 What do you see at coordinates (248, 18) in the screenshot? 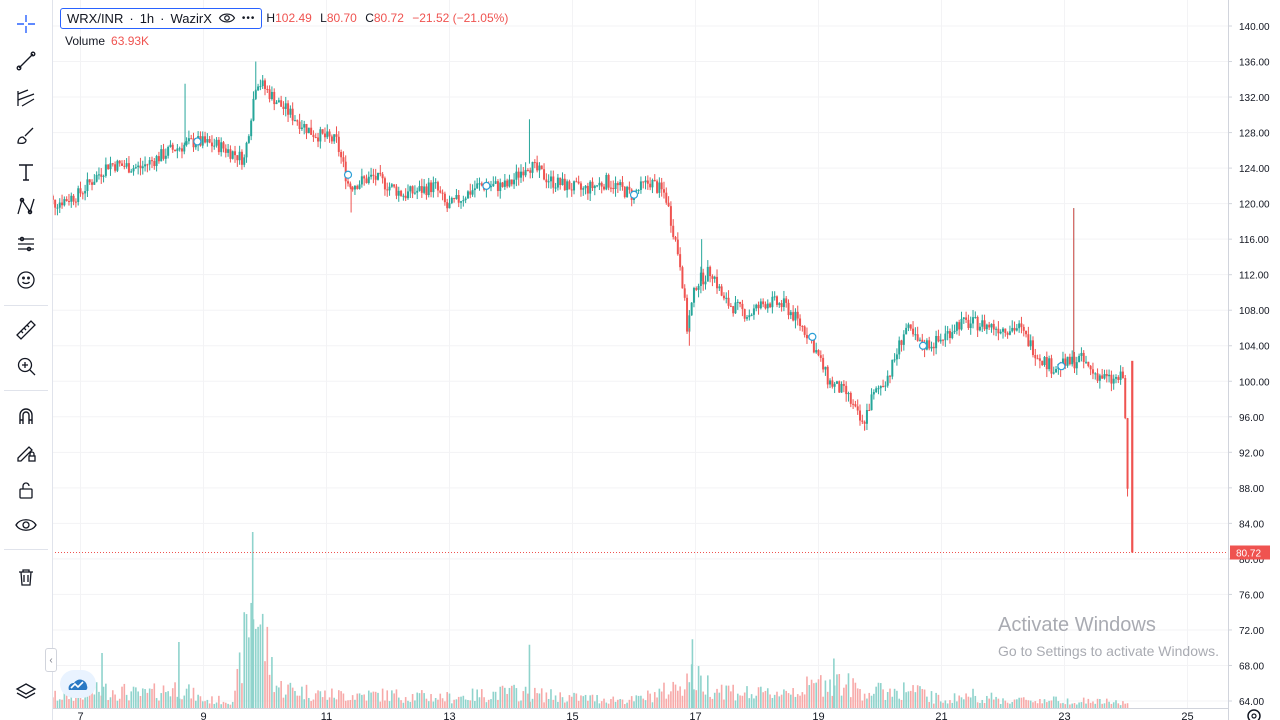
I see `more-options-icon: •••` at bounding box center [248, 18].